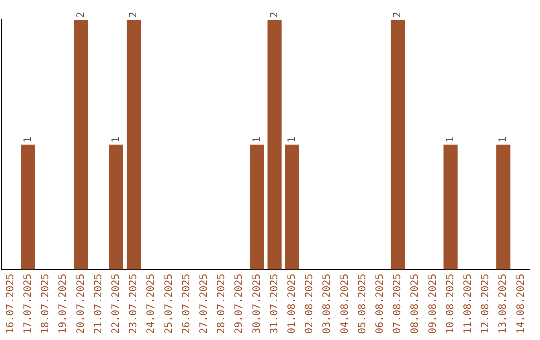 This screenshot has width=540, height=340. What do you see at coordinates (10, 304) in the screenshot?
I see `x-tick-label: 16.07.2025` at bounding box center [10, 304].